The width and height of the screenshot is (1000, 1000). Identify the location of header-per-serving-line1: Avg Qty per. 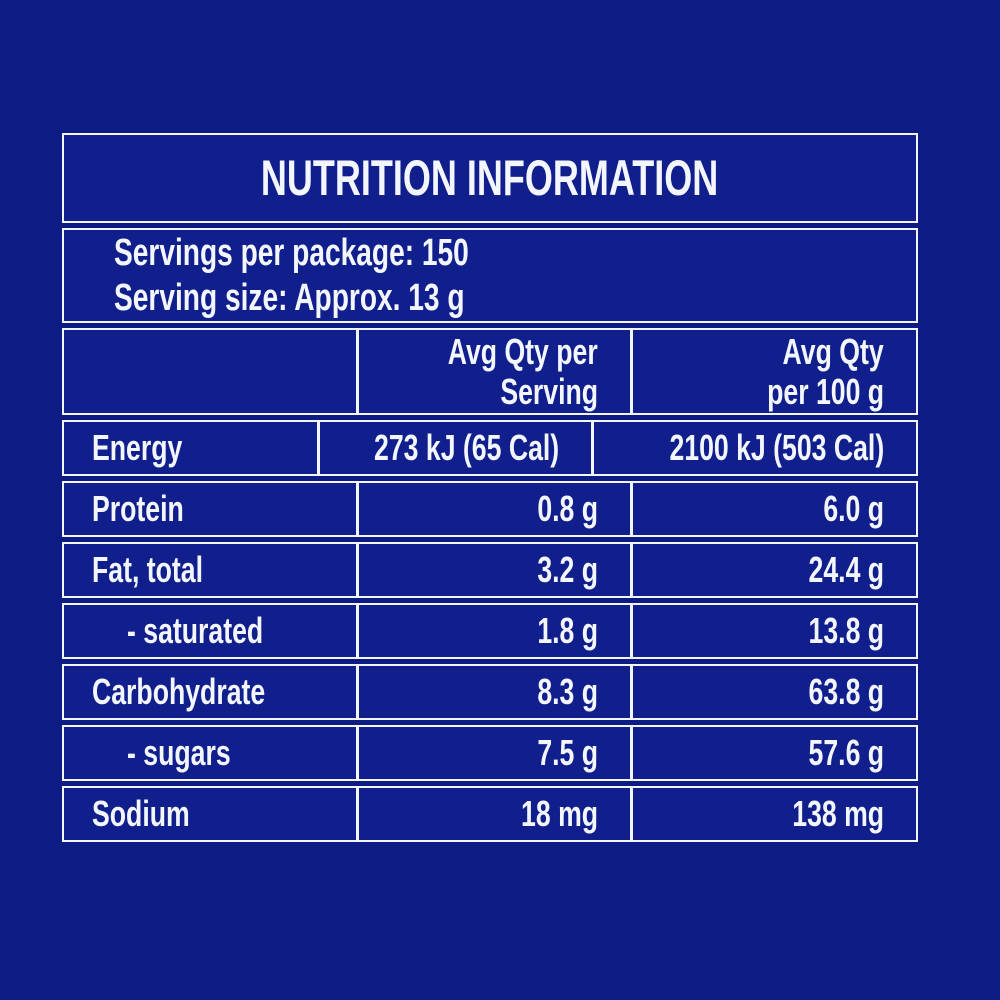
(522, 351).